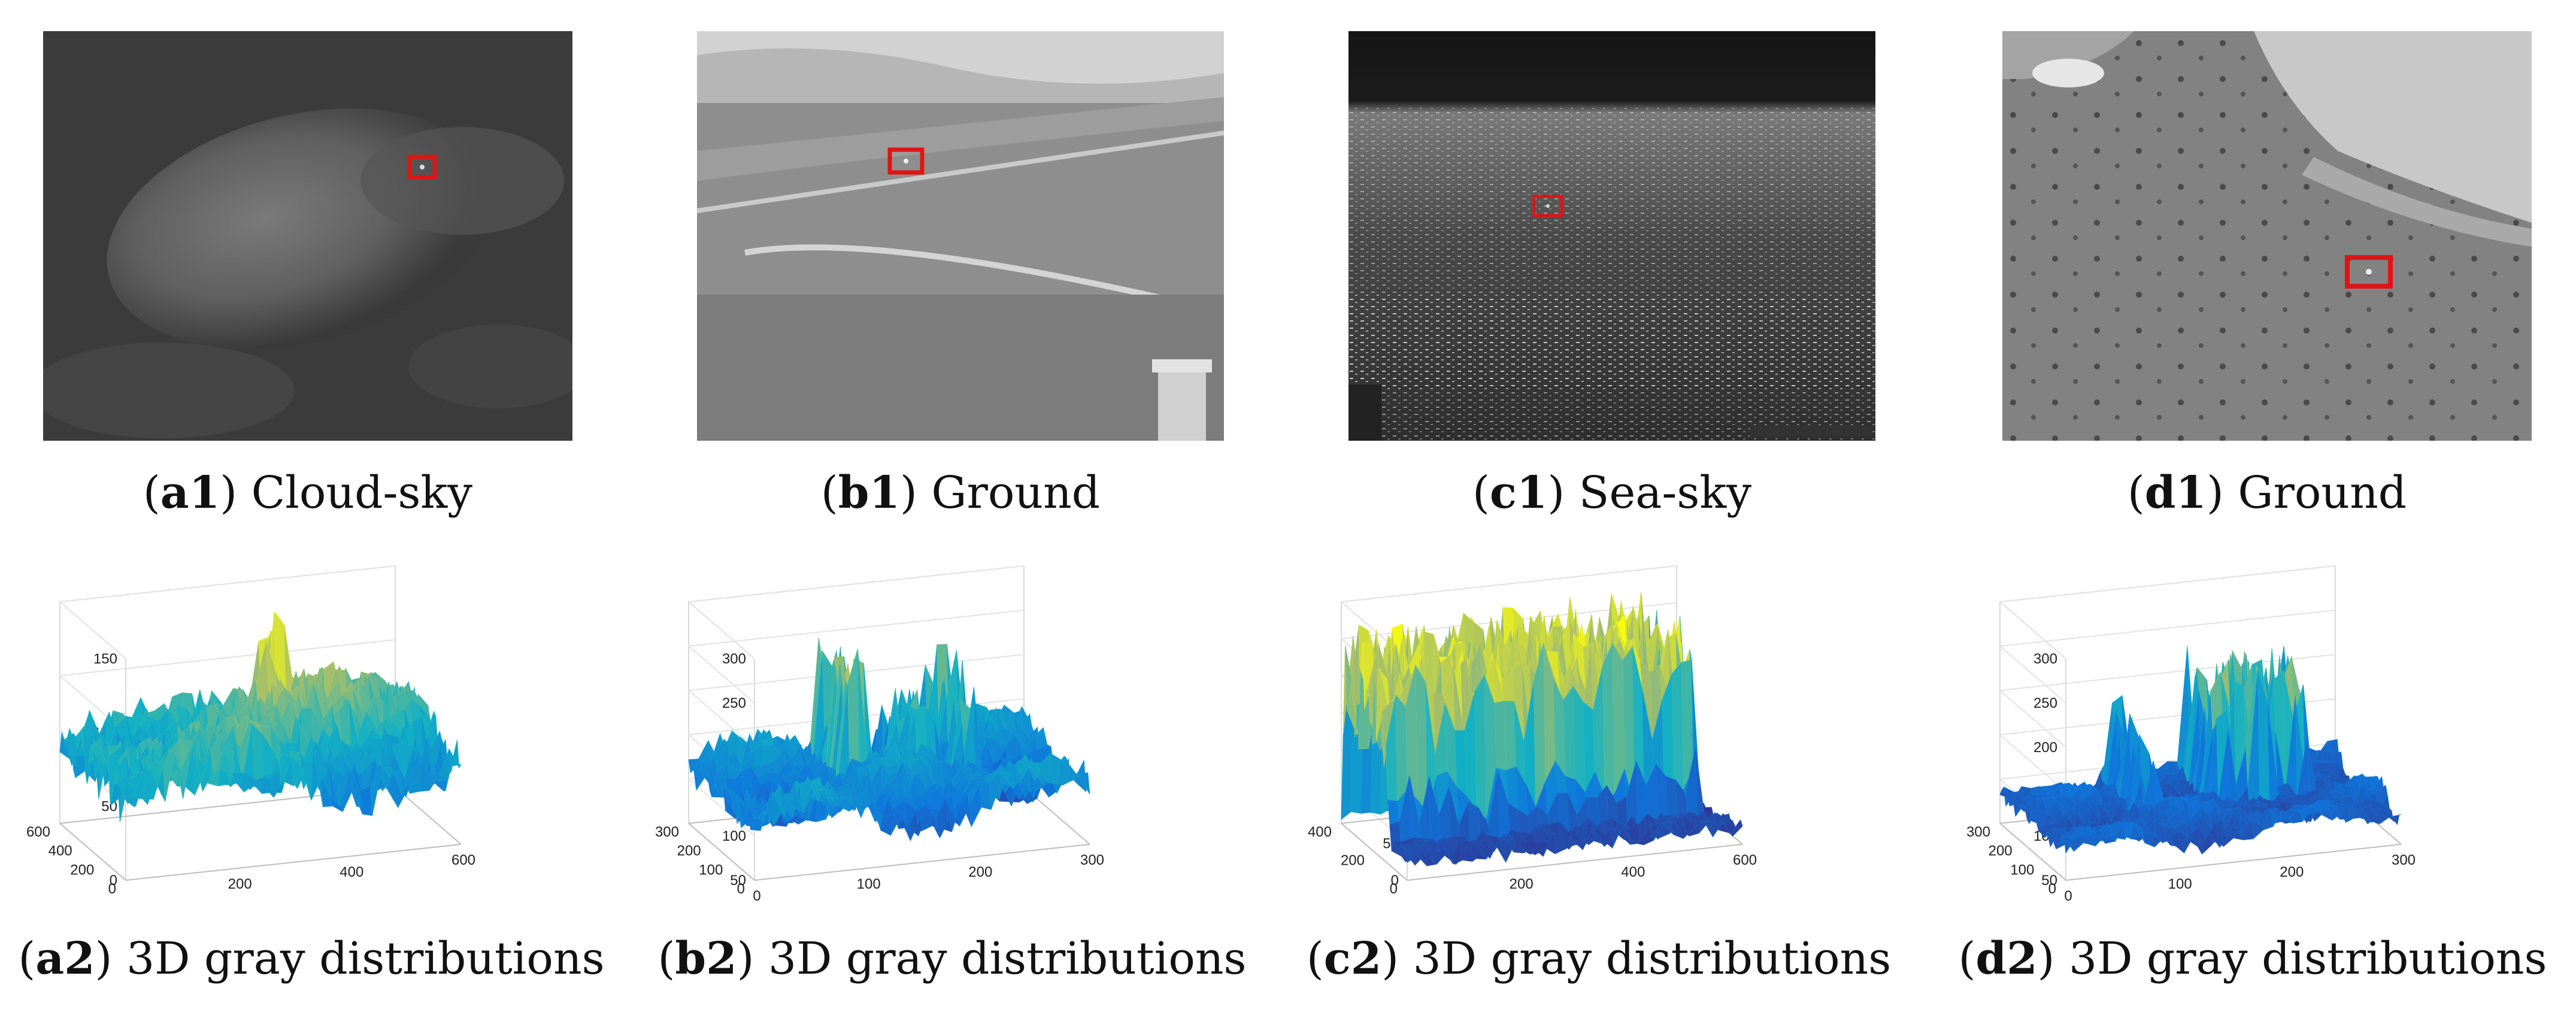 This screenshot has width=2576, height=1009. I want to click on z-tick-label: 150, so click(105, 659).